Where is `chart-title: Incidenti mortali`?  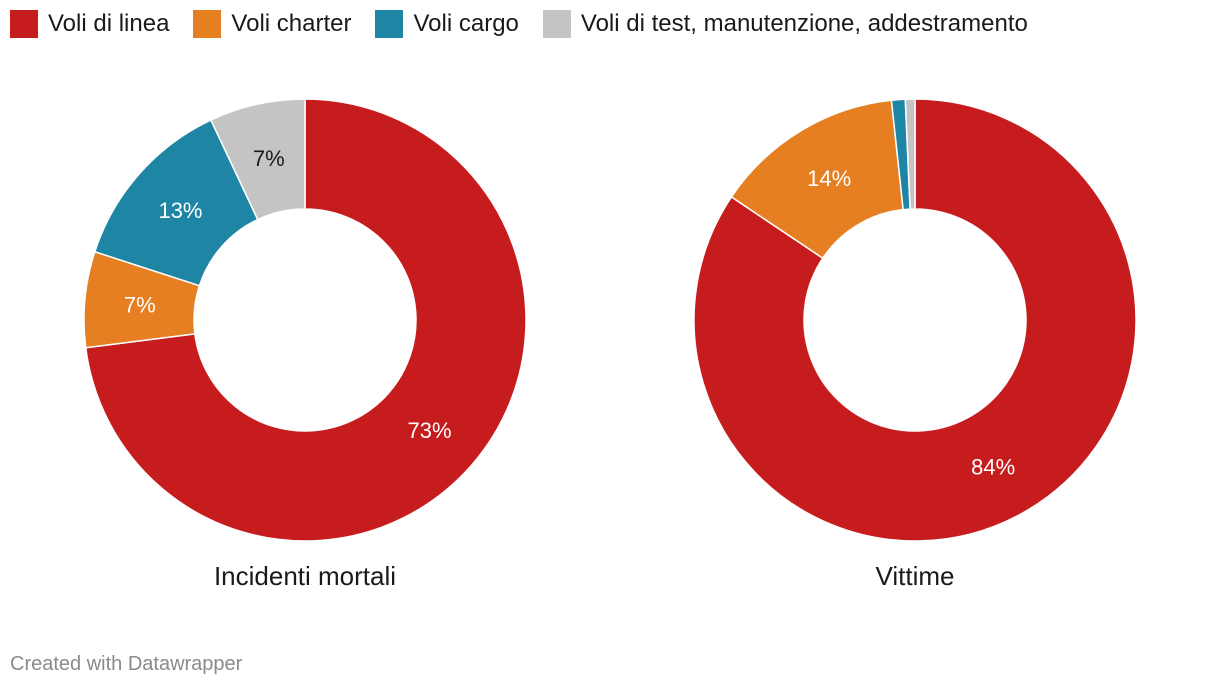
chart-title: Incidenti mortali is located at coordinates (305, 576).